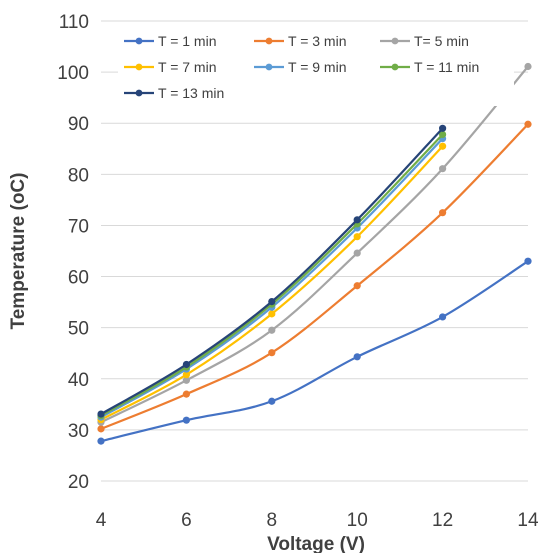  What do you see at coordinates (528, 520) in the screenshot?
I see `x-tick-label-14: 14` at bounding box center [528, 520].